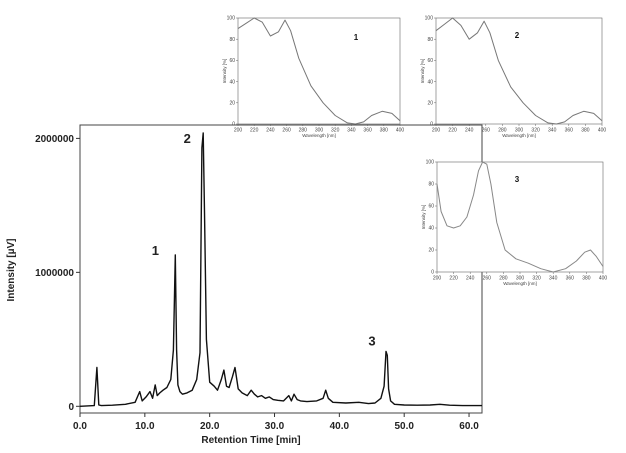  I want to click on x-tick-label: 20.0, so click(210, 426).